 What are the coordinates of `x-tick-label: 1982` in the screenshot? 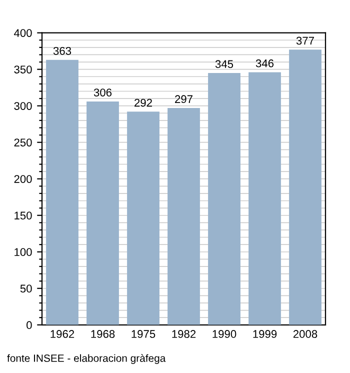 It's located at (184, 334).